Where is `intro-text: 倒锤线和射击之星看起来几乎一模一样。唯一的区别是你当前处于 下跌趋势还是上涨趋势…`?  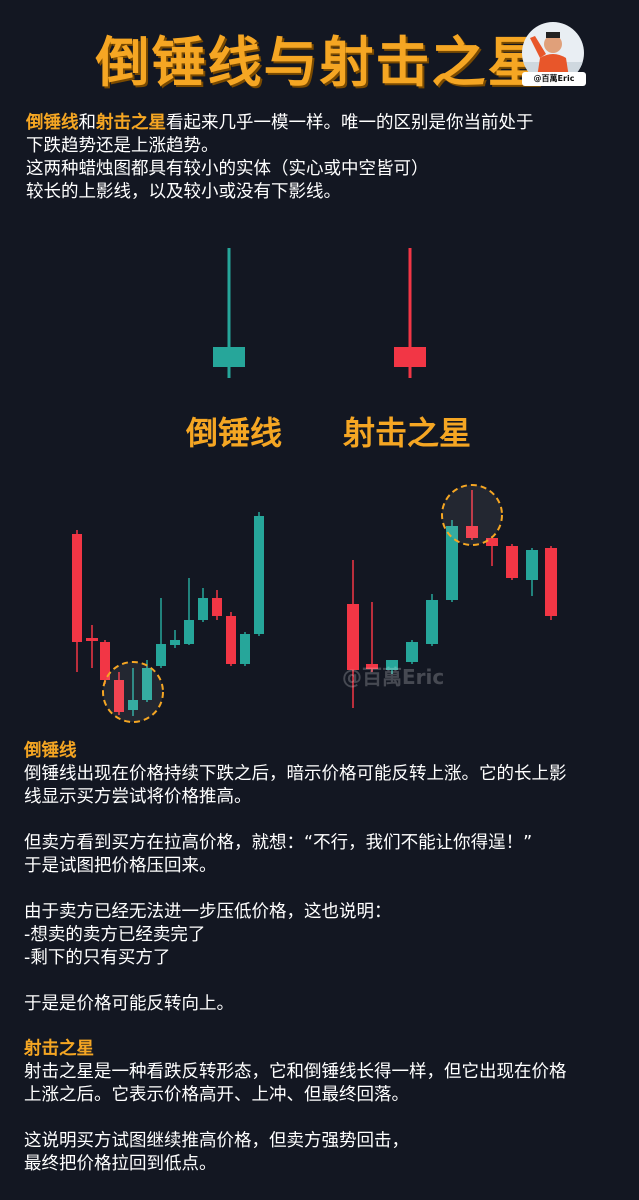 intro-text: 倒锤线和射击之星看起来几乎一模一样。唯一的区别是你当前处于 下跌趋势还是上涨趋势… is located at coordinates (326, 158).